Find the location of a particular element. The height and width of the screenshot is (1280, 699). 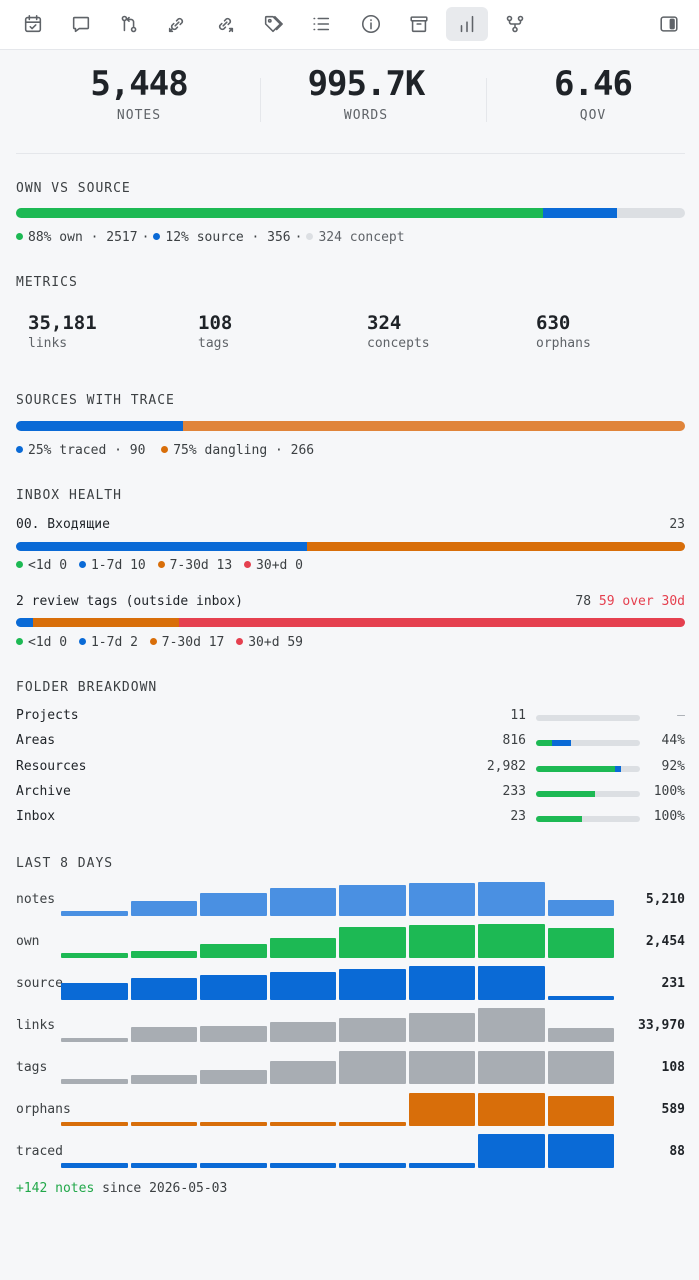

folder-pct: 44% is located at coordinates (673, 740).